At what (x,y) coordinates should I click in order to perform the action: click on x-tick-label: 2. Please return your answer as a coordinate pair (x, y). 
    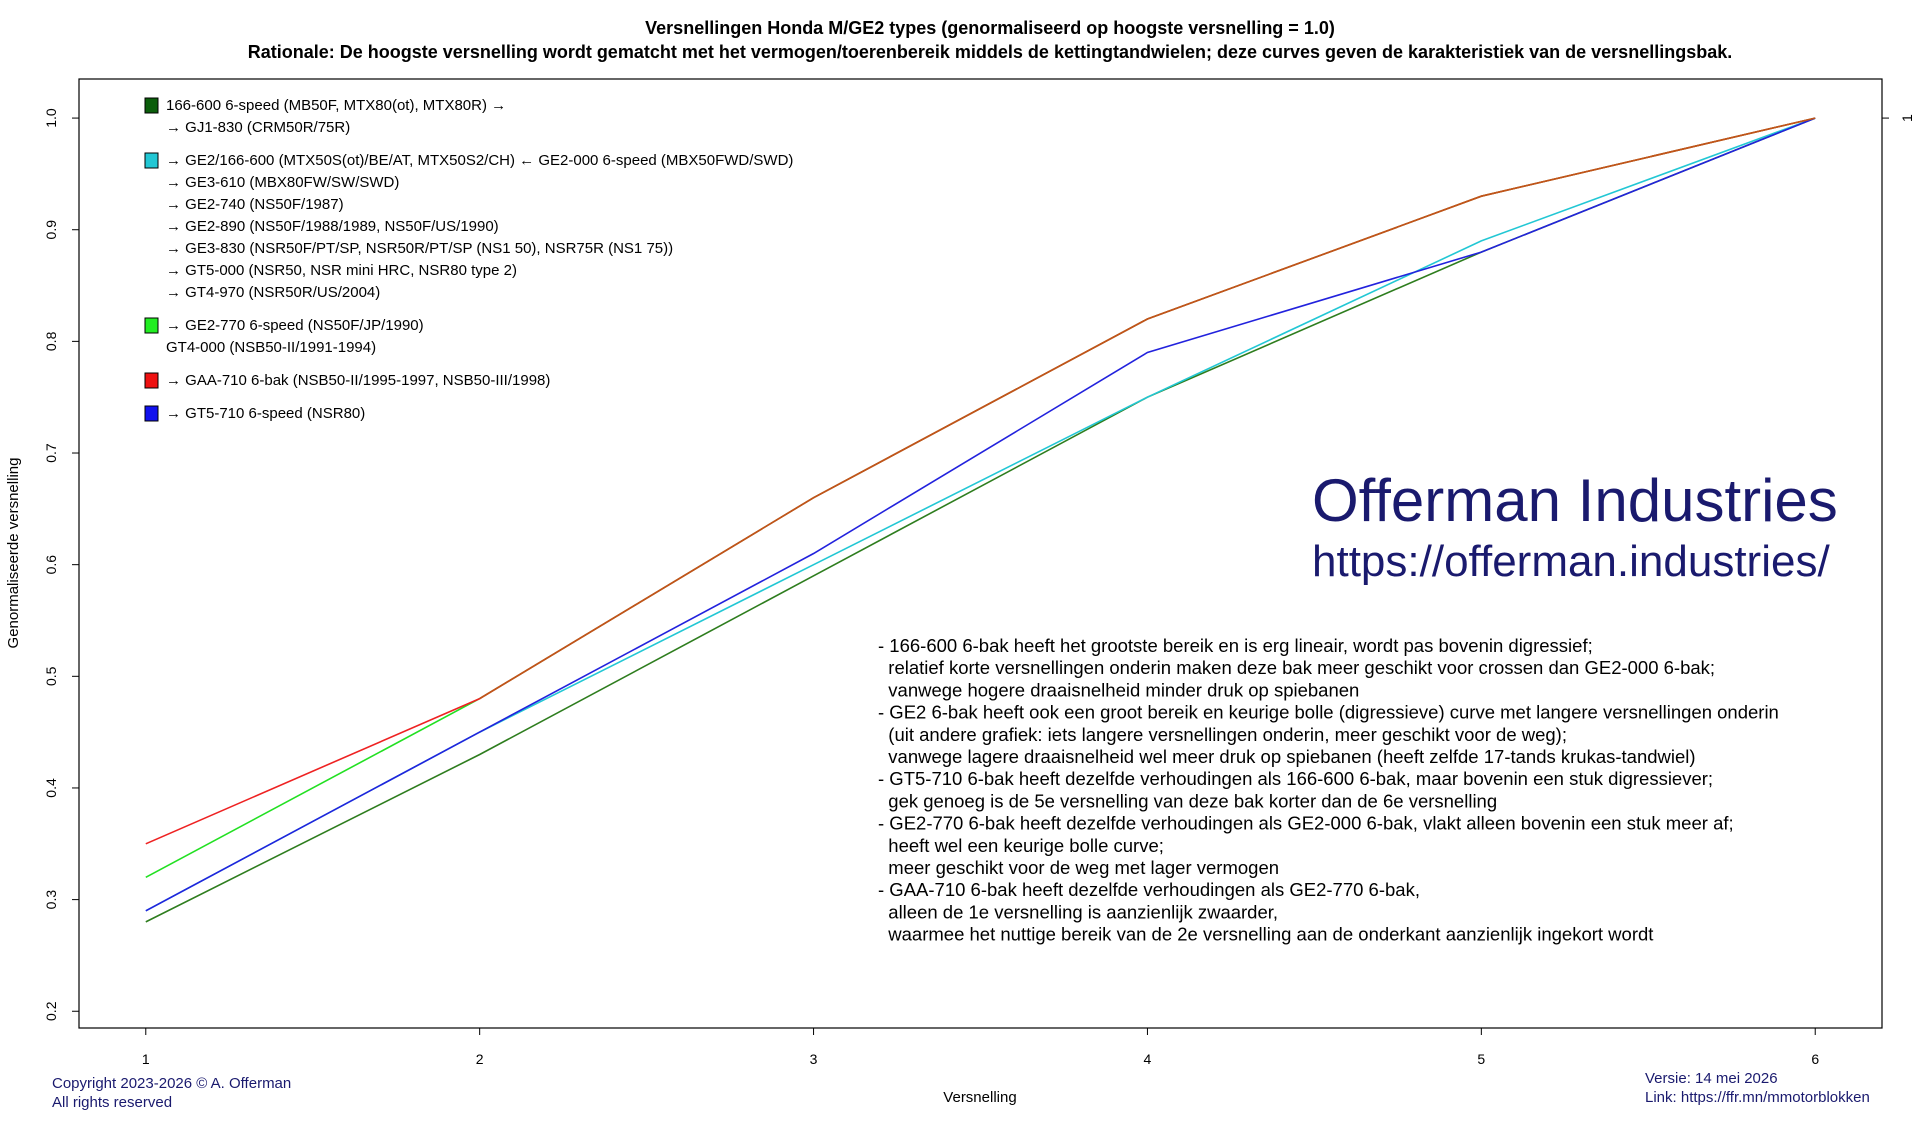
    Looking at the image, I should click on (480, 1059).